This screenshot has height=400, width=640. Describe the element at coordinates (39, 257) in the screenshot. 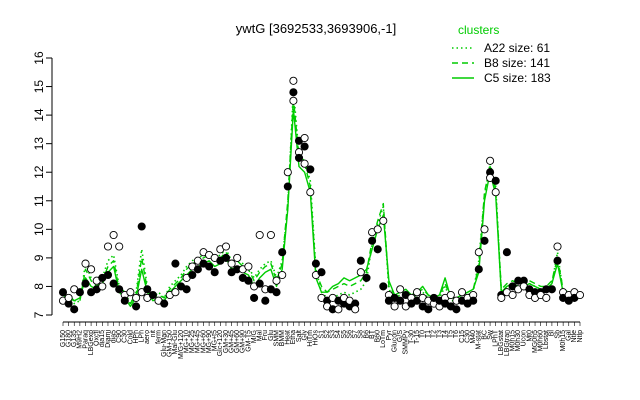

I see `y-tick-label: 9` at that location.